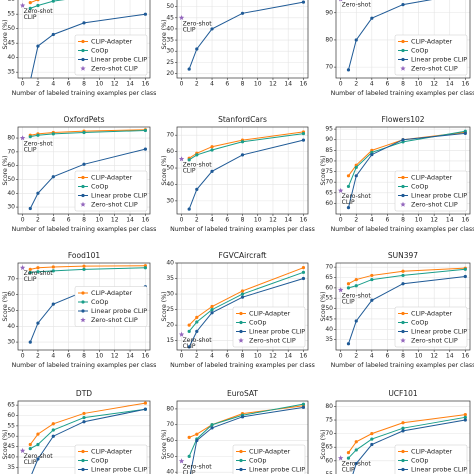  I want to click on x-tick-label: 2, so click(38, 356).